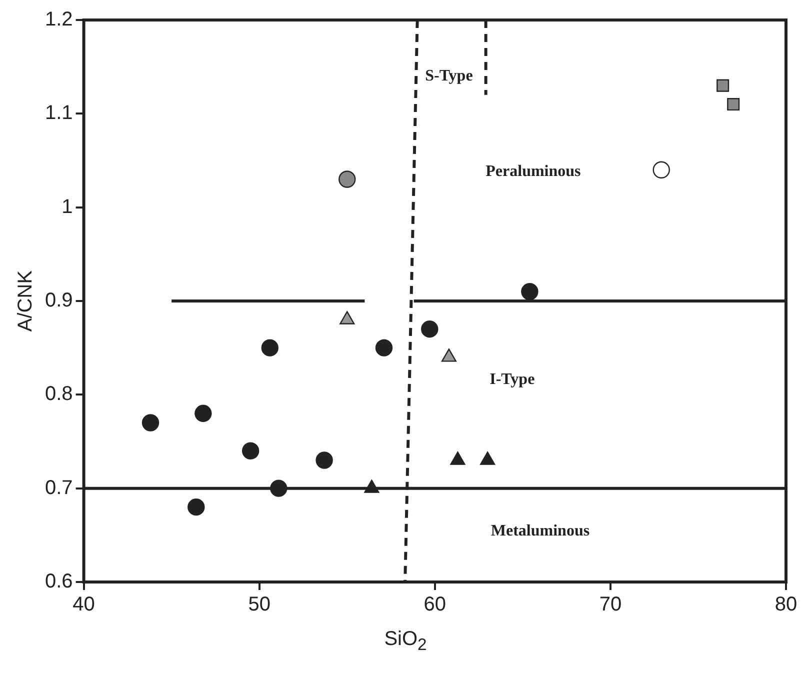 The width and height of the screenshot is (811, 674). Describe the element at coordinates (58, 394) in the screenshot. I see `y-tick-label: 0.8` at that location.